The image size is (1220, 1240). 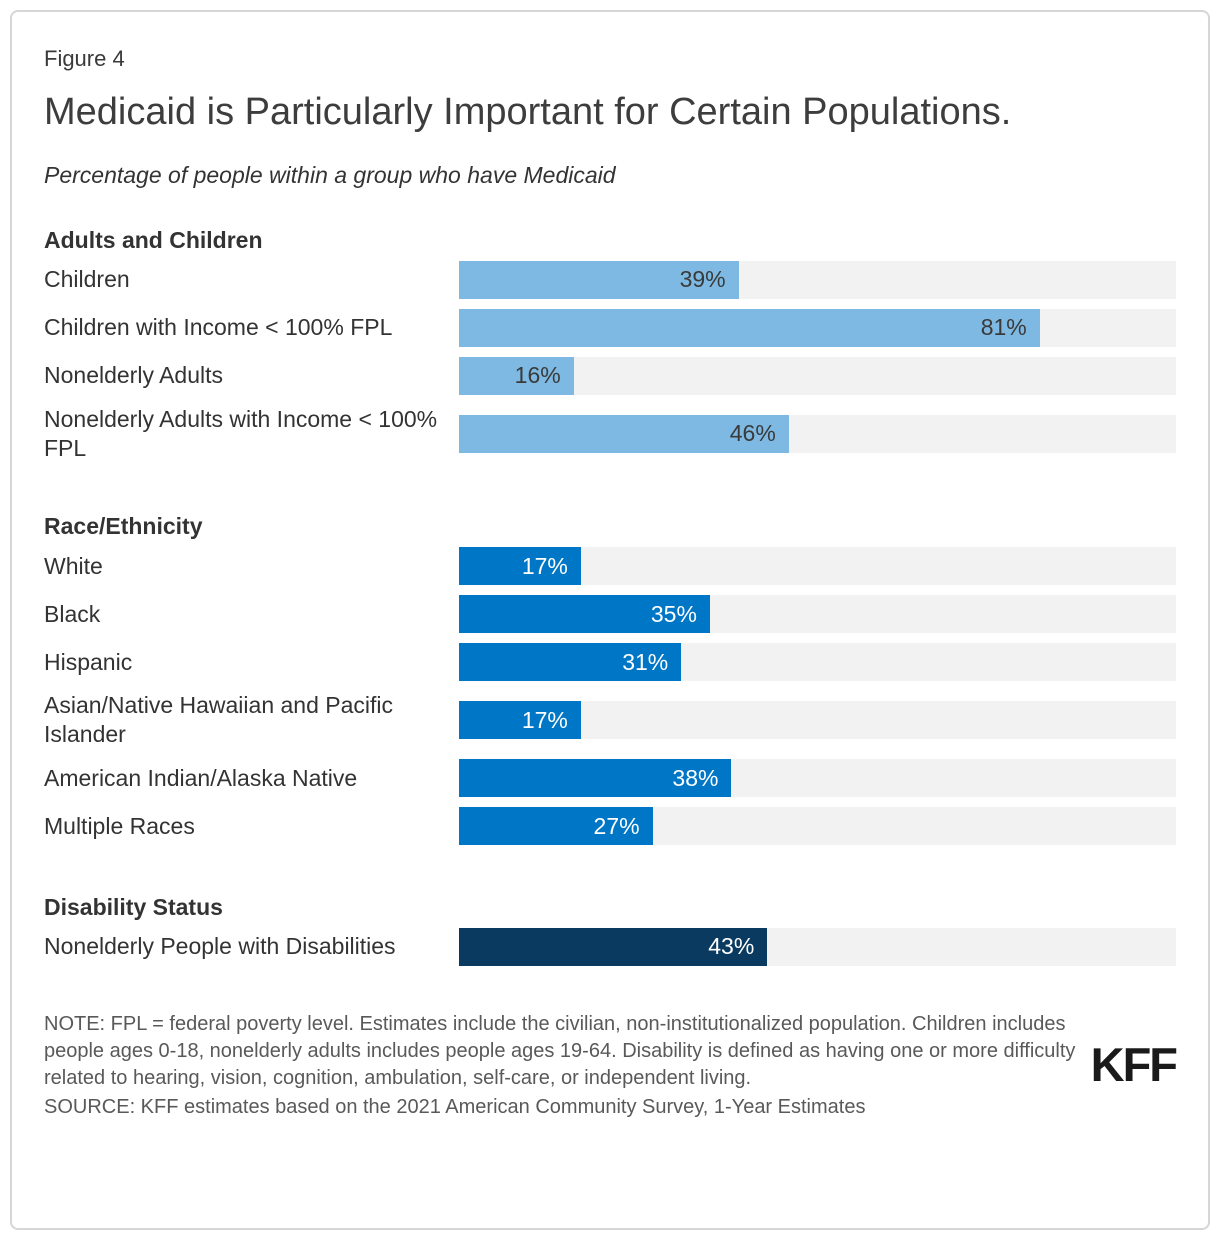 What do you see at coordinates (119, 825) in the screenshot?
I see `row-label: Multiple Races` at bounding box center [119, 825].